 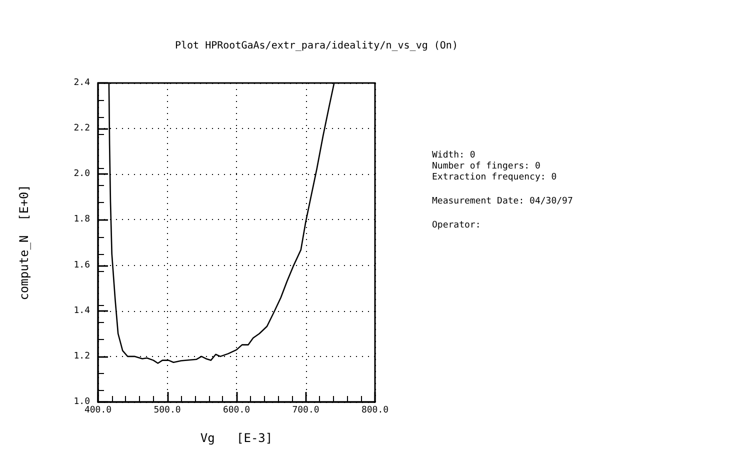 I want to click on y-tick-label: 1.6, so click(x=82, y=265).